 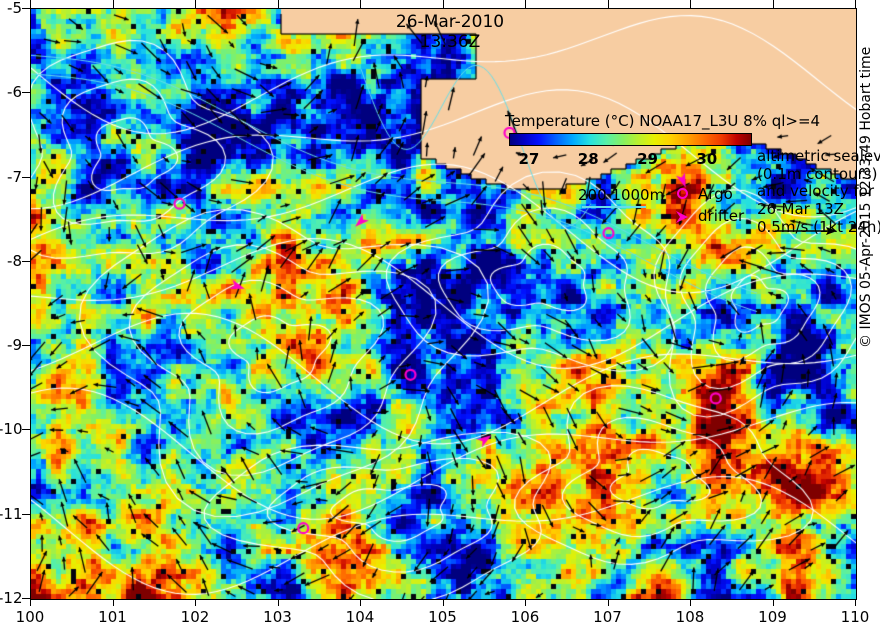 I want to click on lon-tick-label: 101, so click(x=112, y=617).